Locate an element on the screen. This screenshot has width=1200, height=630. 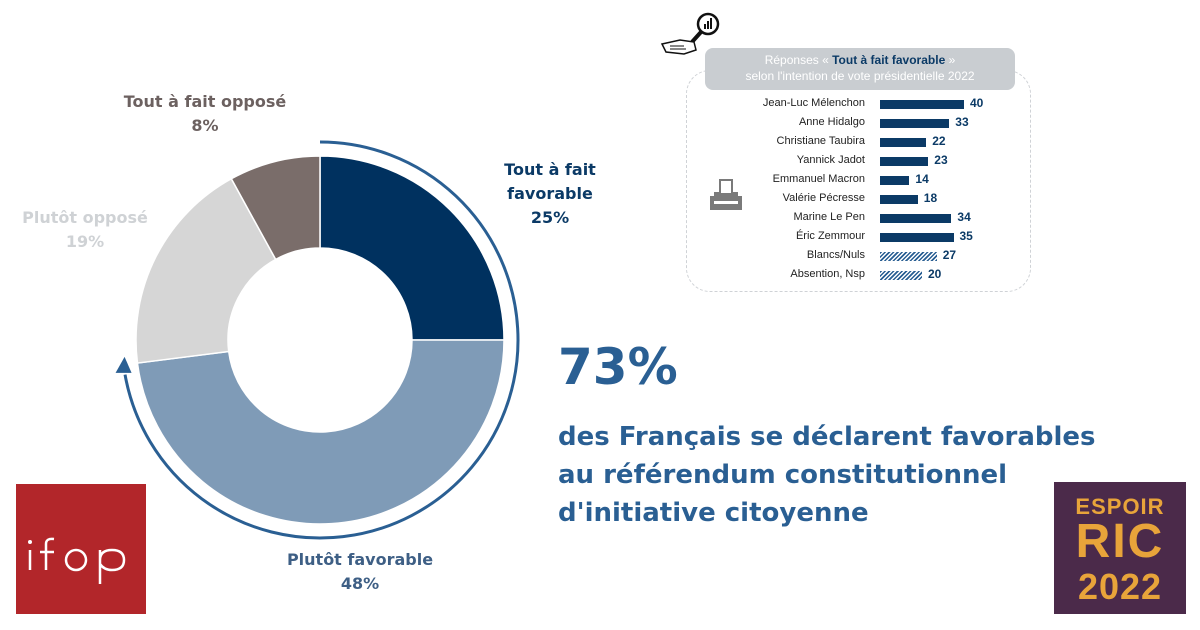
inset-bar-label: Marine Le Pen is located at coordinates (829, 217).